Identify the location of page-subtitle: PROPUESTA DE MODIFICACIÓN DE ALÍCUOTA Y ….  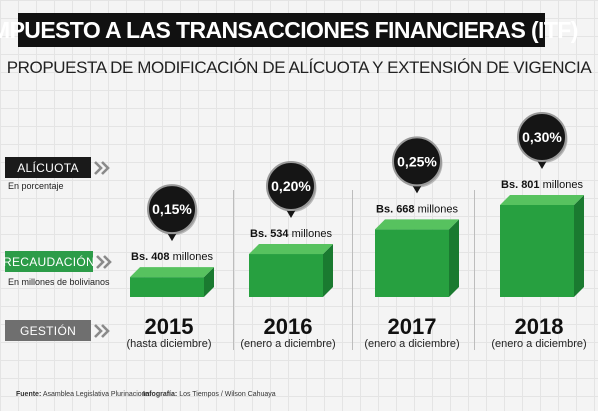
(299, 67).